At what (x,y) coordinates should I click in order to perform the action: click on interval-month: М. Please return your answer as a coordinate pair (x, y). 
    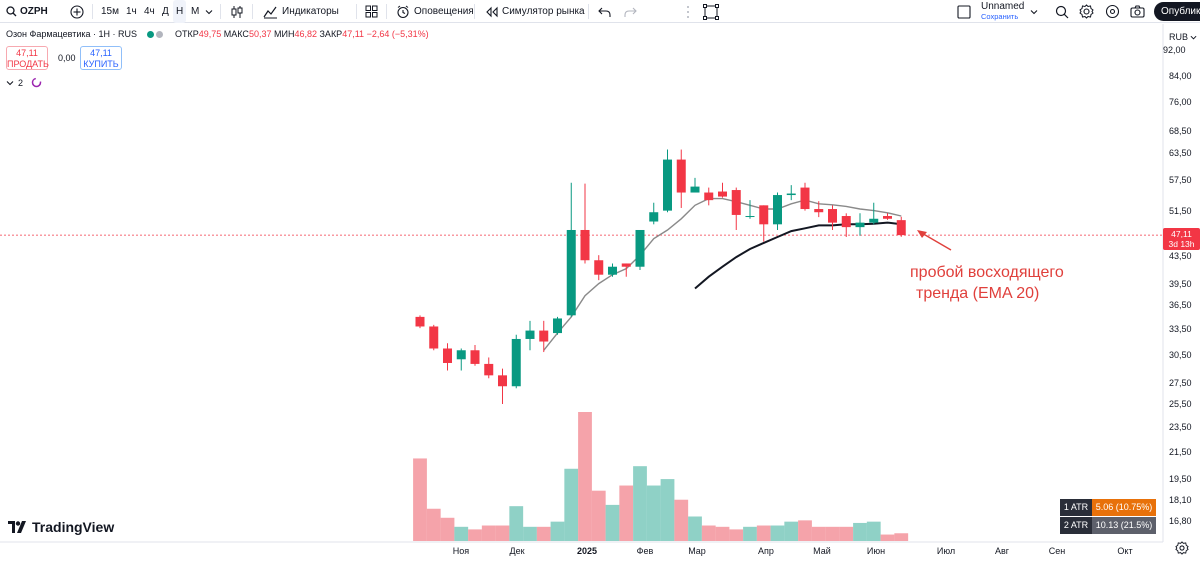
    Looking at the image, I should click on (195, 11).